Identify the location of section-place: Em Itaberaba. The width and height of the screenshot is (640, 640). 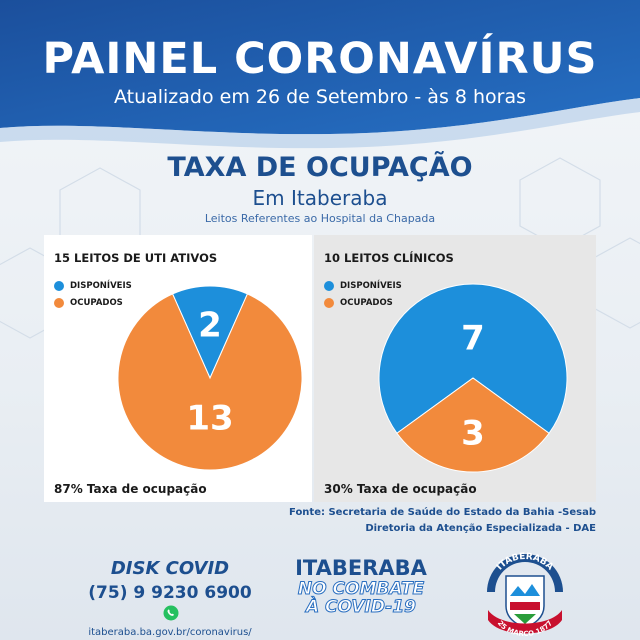
(320, 198).